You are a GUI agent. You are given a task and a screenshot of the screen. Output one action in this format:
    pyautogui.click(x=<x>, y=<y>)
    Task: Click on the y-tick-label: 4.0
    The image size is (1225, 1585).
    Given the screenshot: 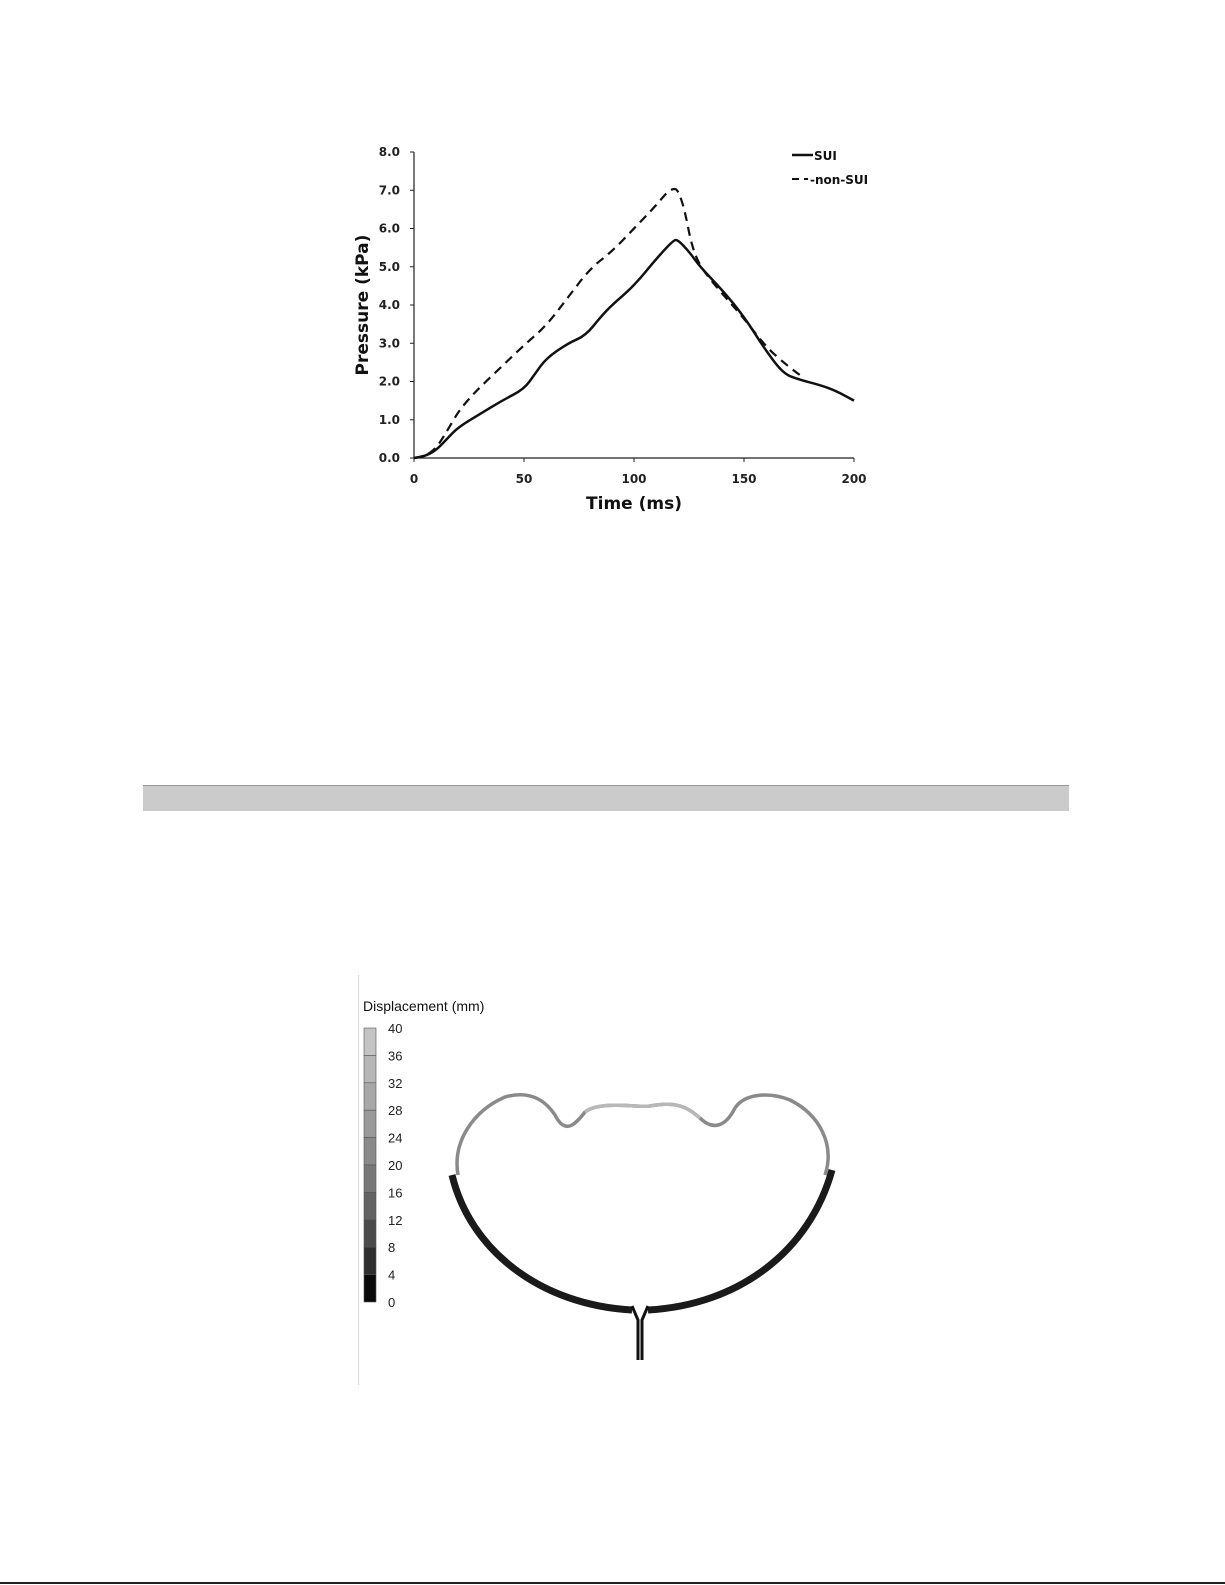 What is the action you would take?
    pyautogui.click(x=389, y=305)
    